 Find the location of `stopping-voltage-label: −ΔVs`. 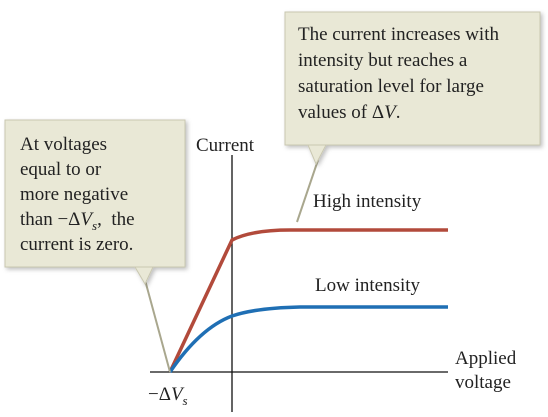

stopping-voltage-label: −ΔVs is located at coordinates (168, 396).